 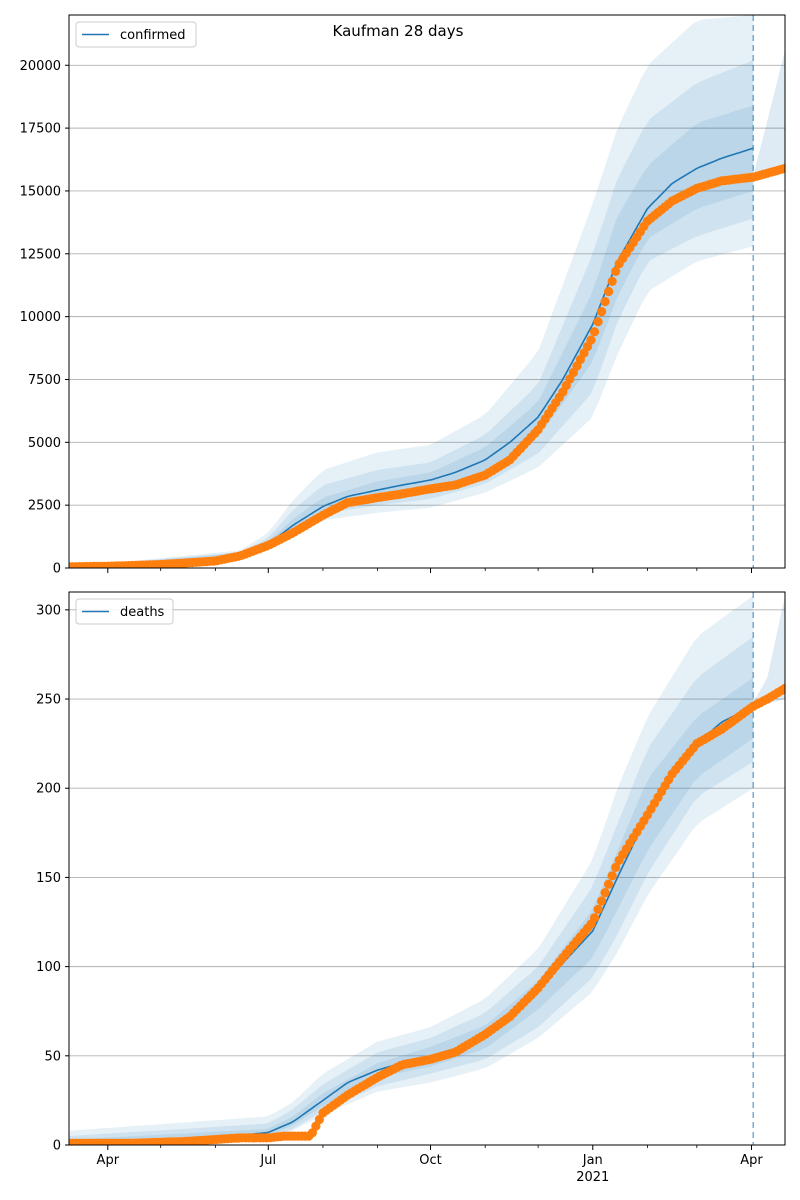 I want to click on legend: deaths, so click(x=124, y=611).